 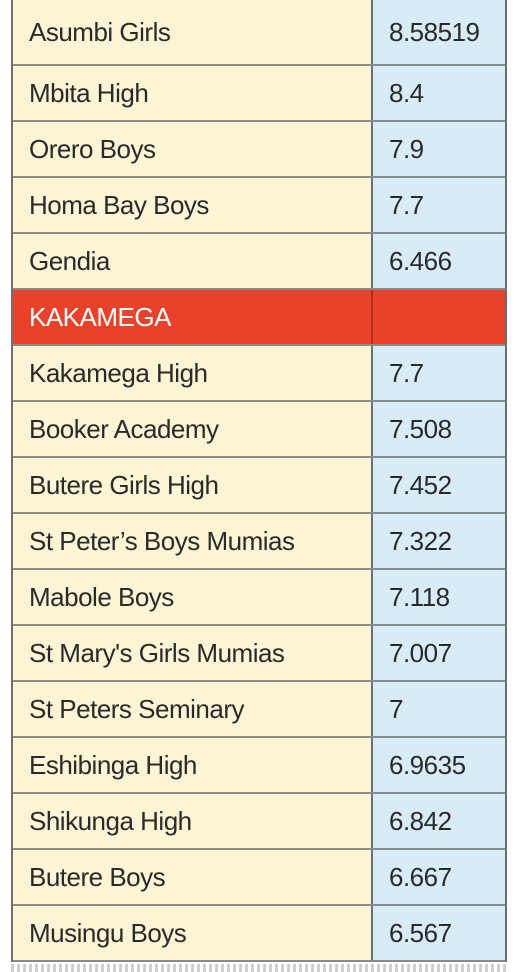 I want to click on school-name-cell: Eshibinga High, so click(x=193, y=765).